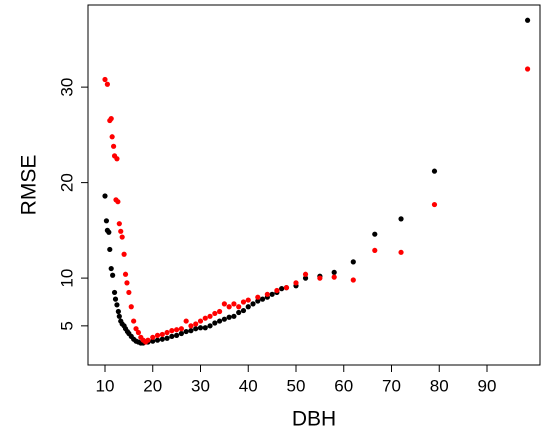 This screenshot has height=436, width=543. What do you see at coordinates (105, 385) in the screenshot?
I see `x-tick-label: 10` at bounding box center [105, 385].